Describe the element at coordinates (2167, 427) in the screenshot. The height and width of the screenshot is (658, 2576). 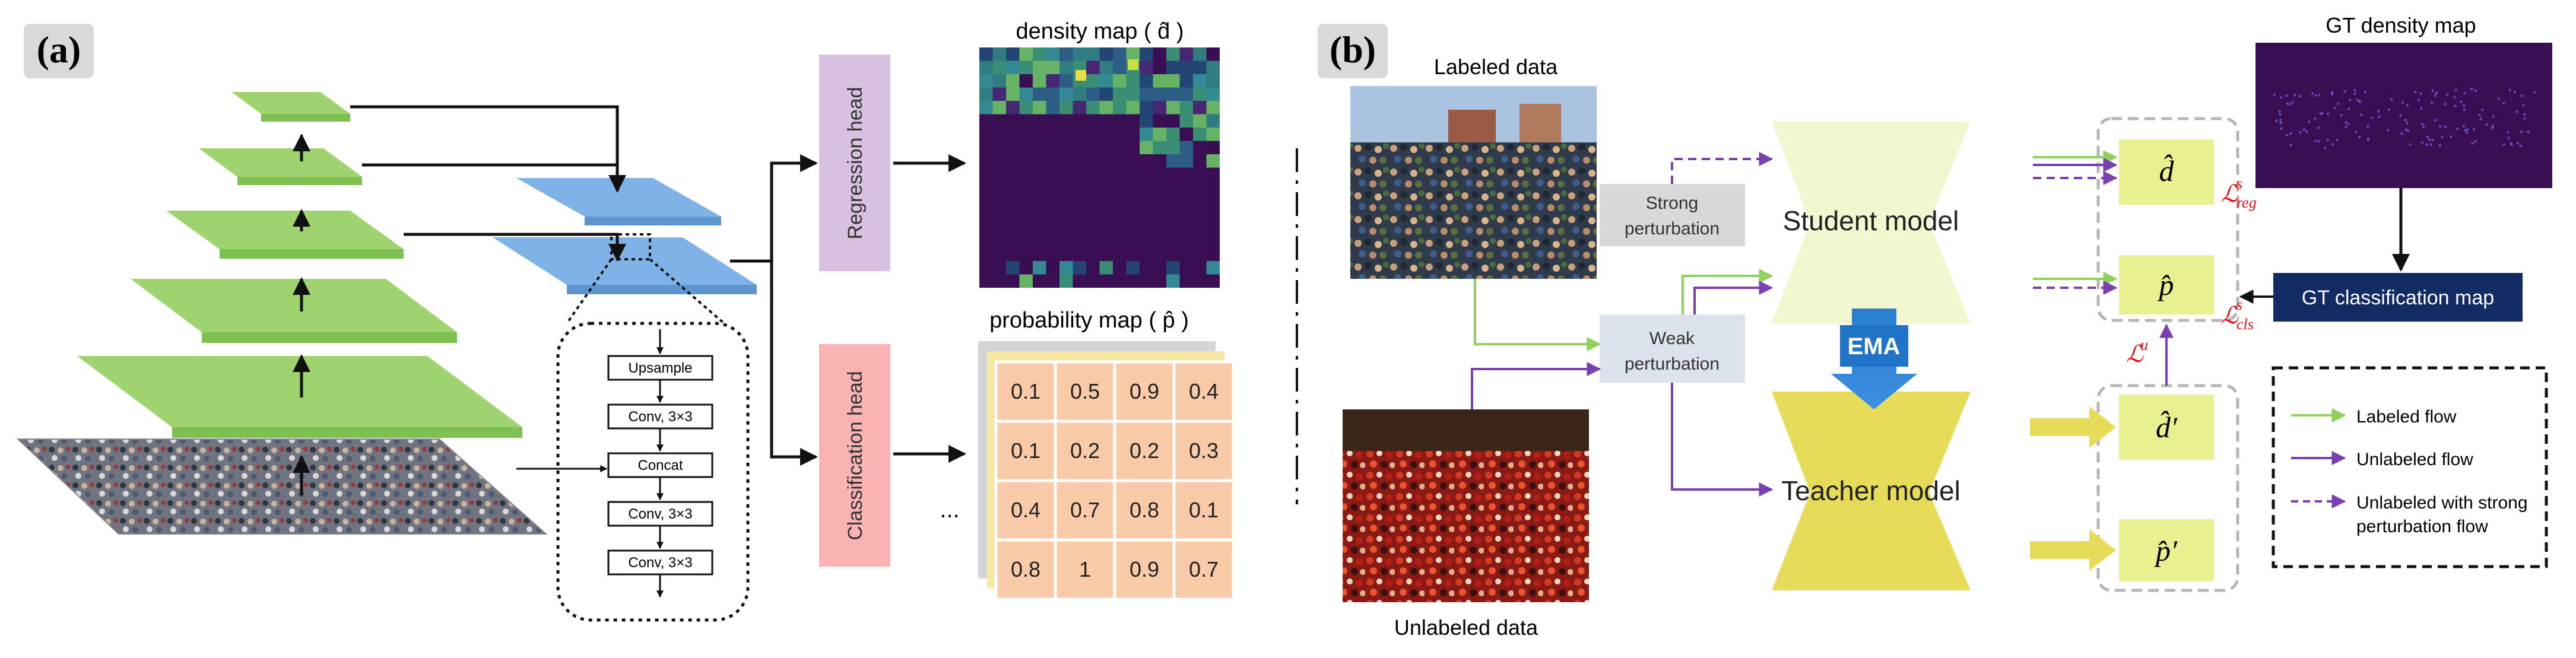
I see `d-hat-prime-label: d̂′` at that location.